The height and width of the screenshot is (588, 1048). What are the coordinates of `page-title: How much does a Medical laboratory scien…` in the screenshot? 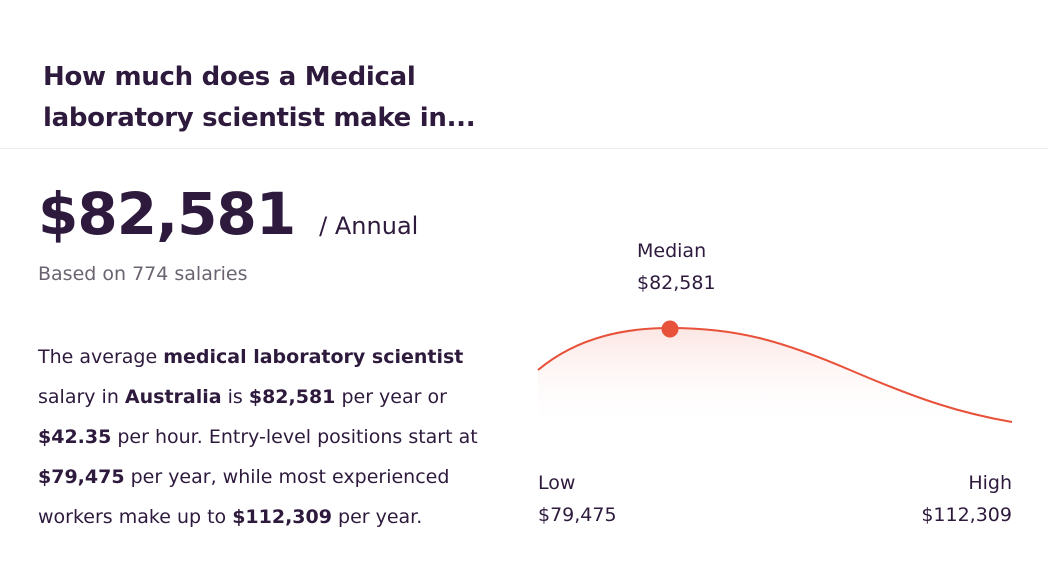 It's located at (283, 98).